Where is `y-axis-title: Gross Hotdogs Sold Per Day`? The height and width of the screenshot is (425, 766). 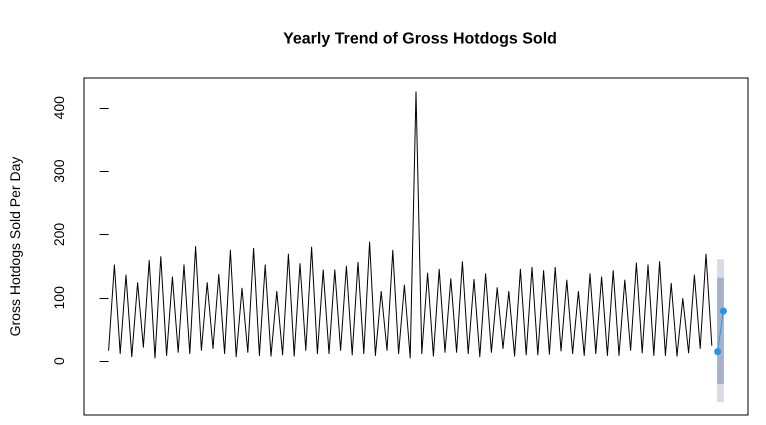
y-axis-title: Gross Hotdogs Sold Per Day is located at coordinates (15, 246).